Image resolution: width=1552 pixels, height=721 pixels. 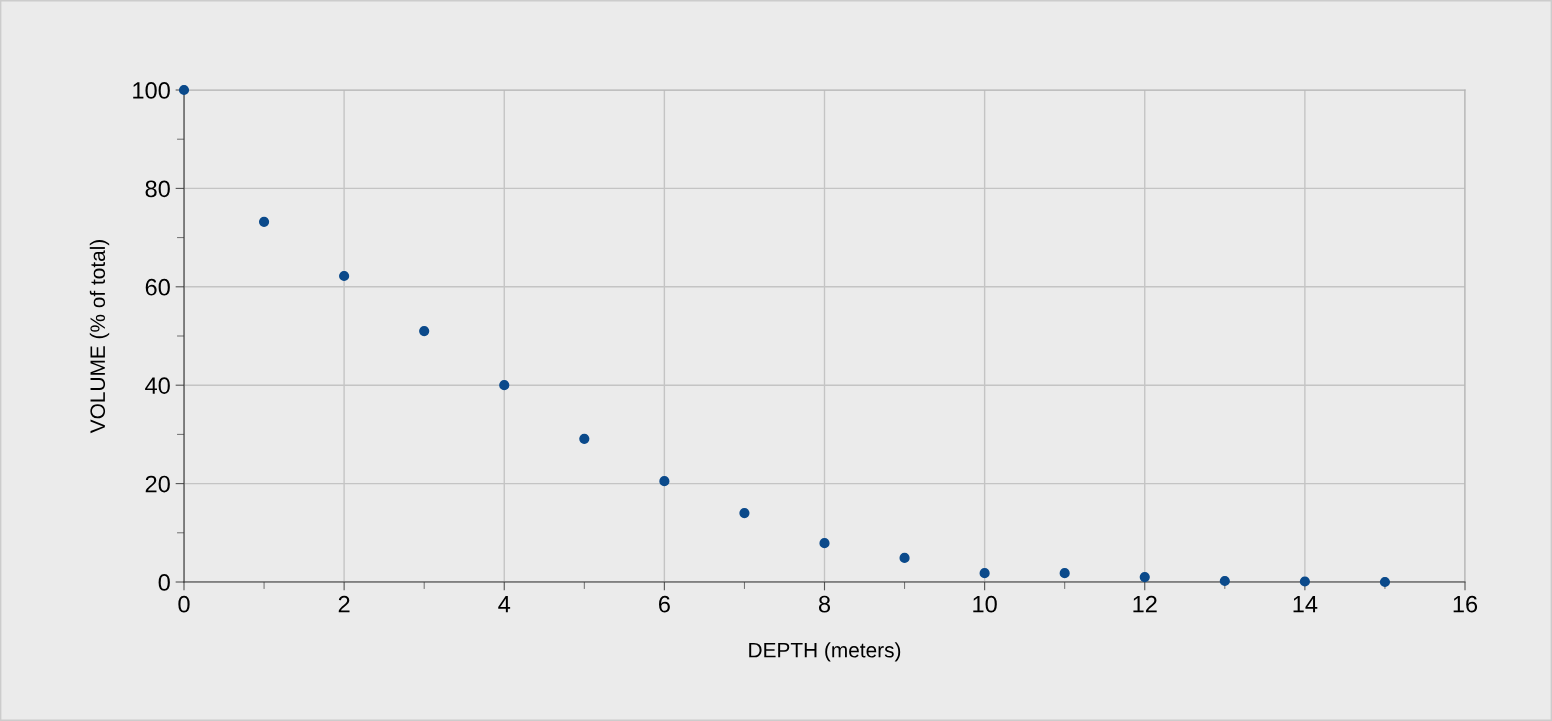 I want to click on y-tick-label: 0, so click(x=164, y=582).